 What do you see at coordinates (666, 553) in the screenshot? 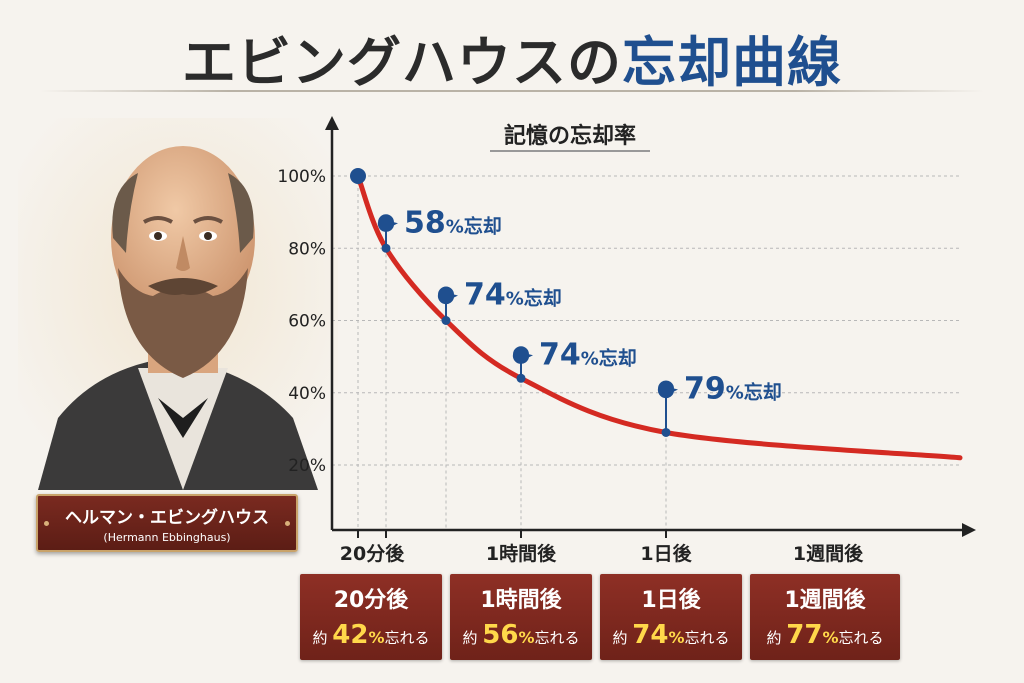
I see `x-tick-label: 1日後` at bounding box center [666, 553].